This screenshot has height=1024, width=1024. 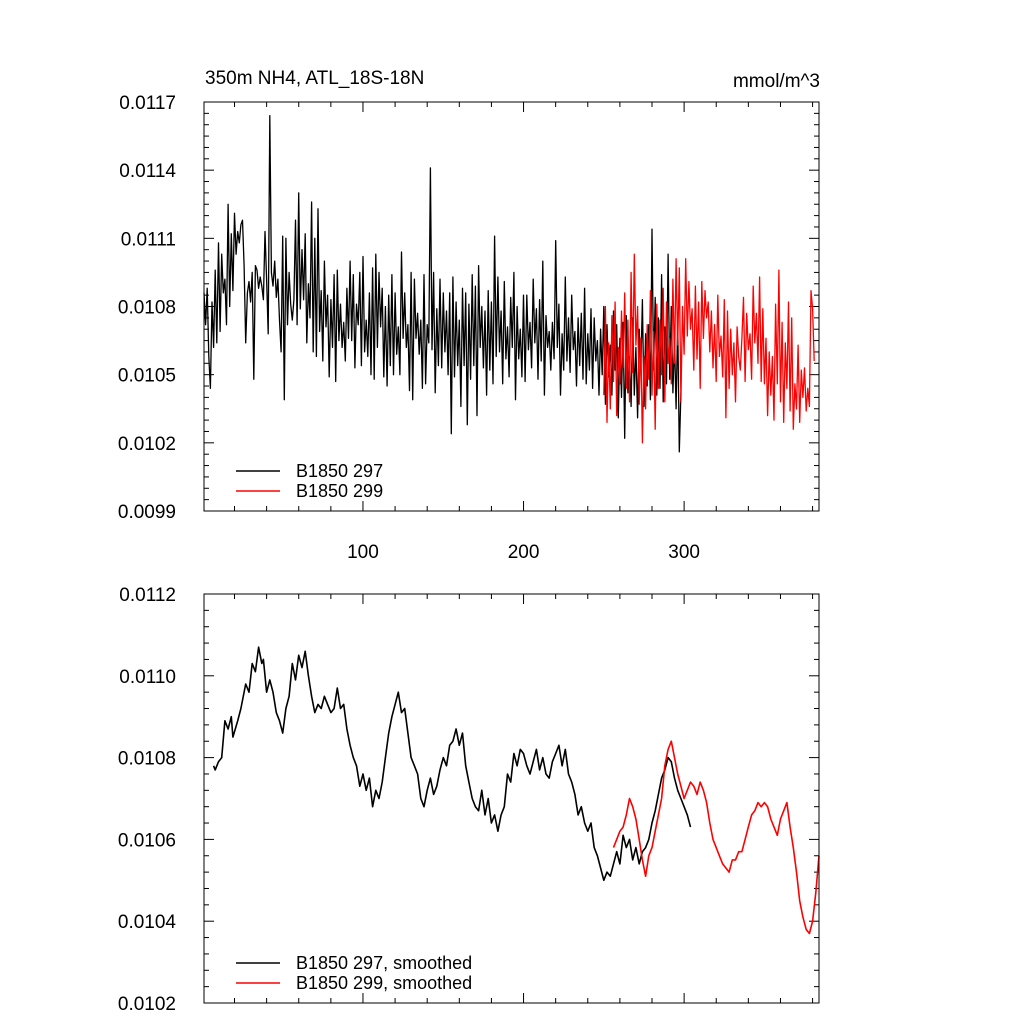 What do you see at coordinates (147, 376) in the screenshot?
I see `y-tick-label: 0.0105` at bounding box center [147, 376].